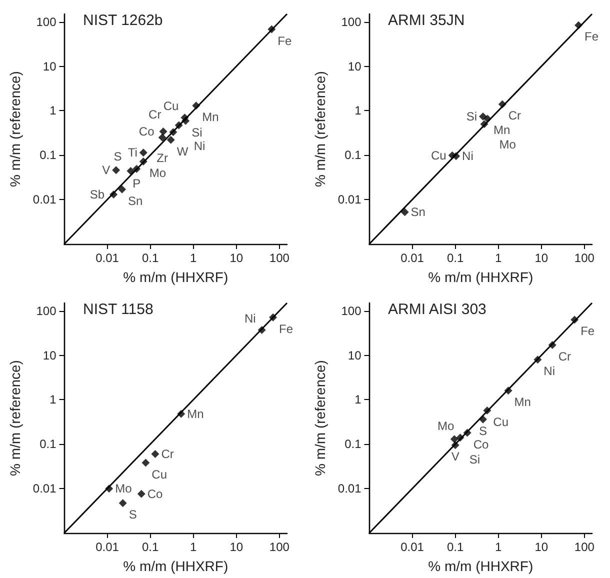 This screenshot has width=610, height=578. What do you see at coordinates (162, 157) in the screenshot?
I see `annotation: Zr` at bounding box center [162, 157].